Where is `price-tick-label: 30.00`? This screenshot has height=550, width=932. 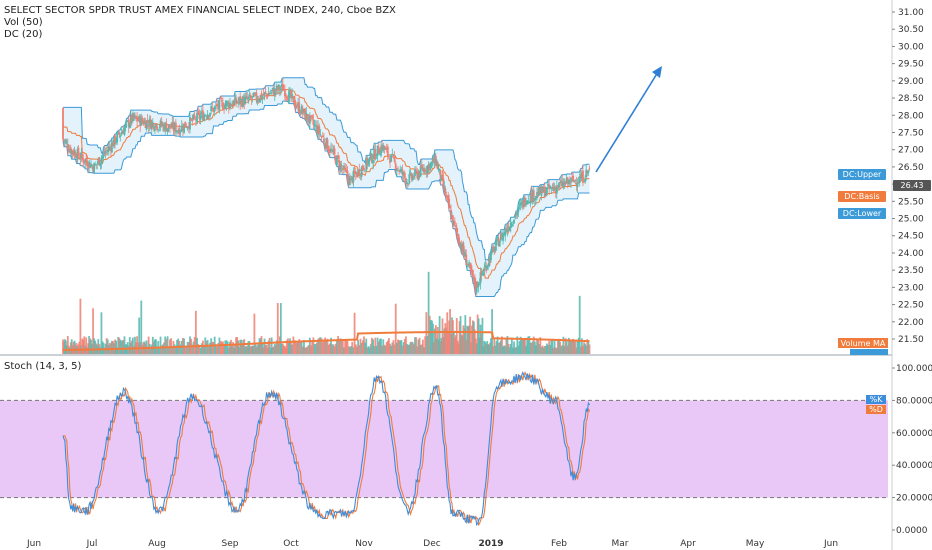
price-tick-label: 30.00 is located at coordinates (911, 47).